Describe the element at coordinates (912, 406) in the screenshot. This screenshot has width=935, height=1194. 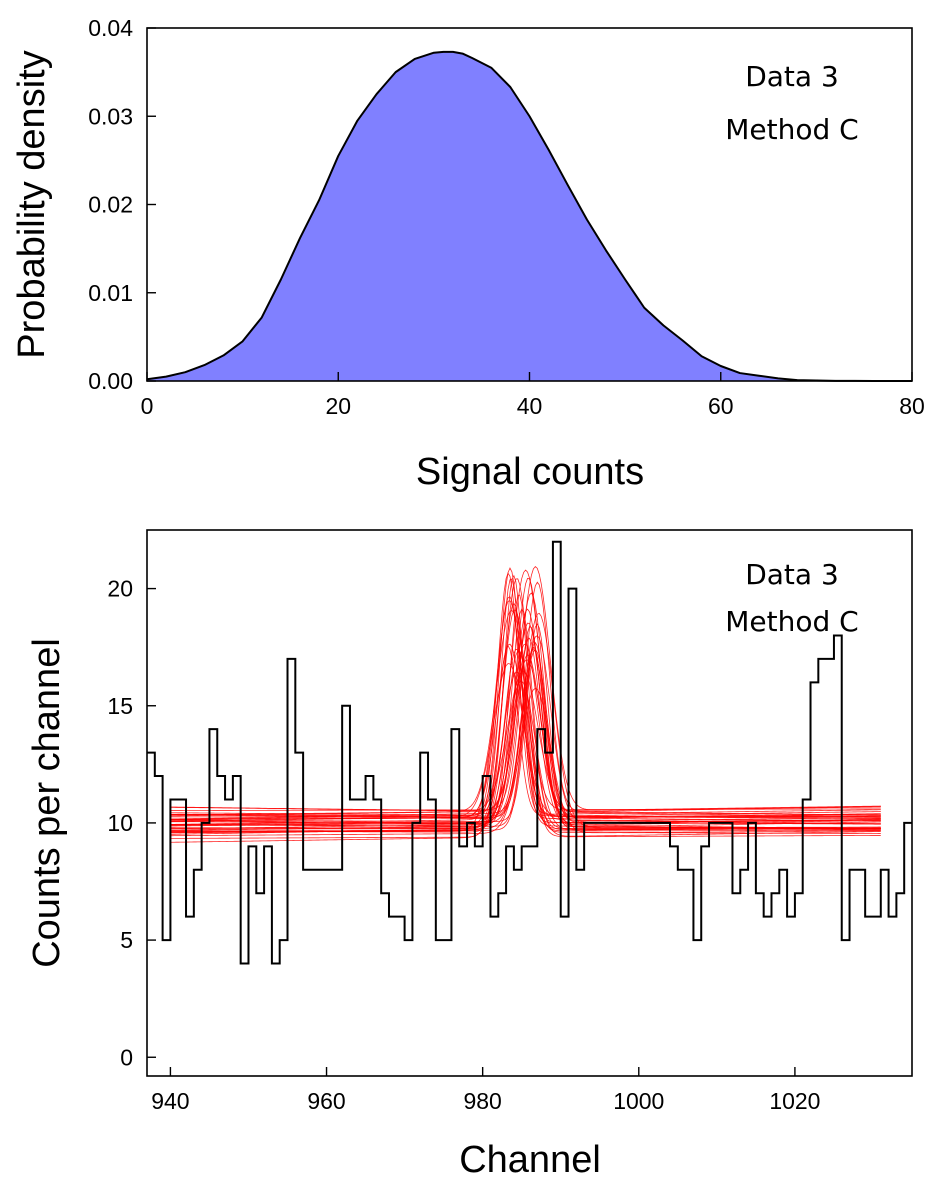
I see `x-tick-label: 80` at that location.